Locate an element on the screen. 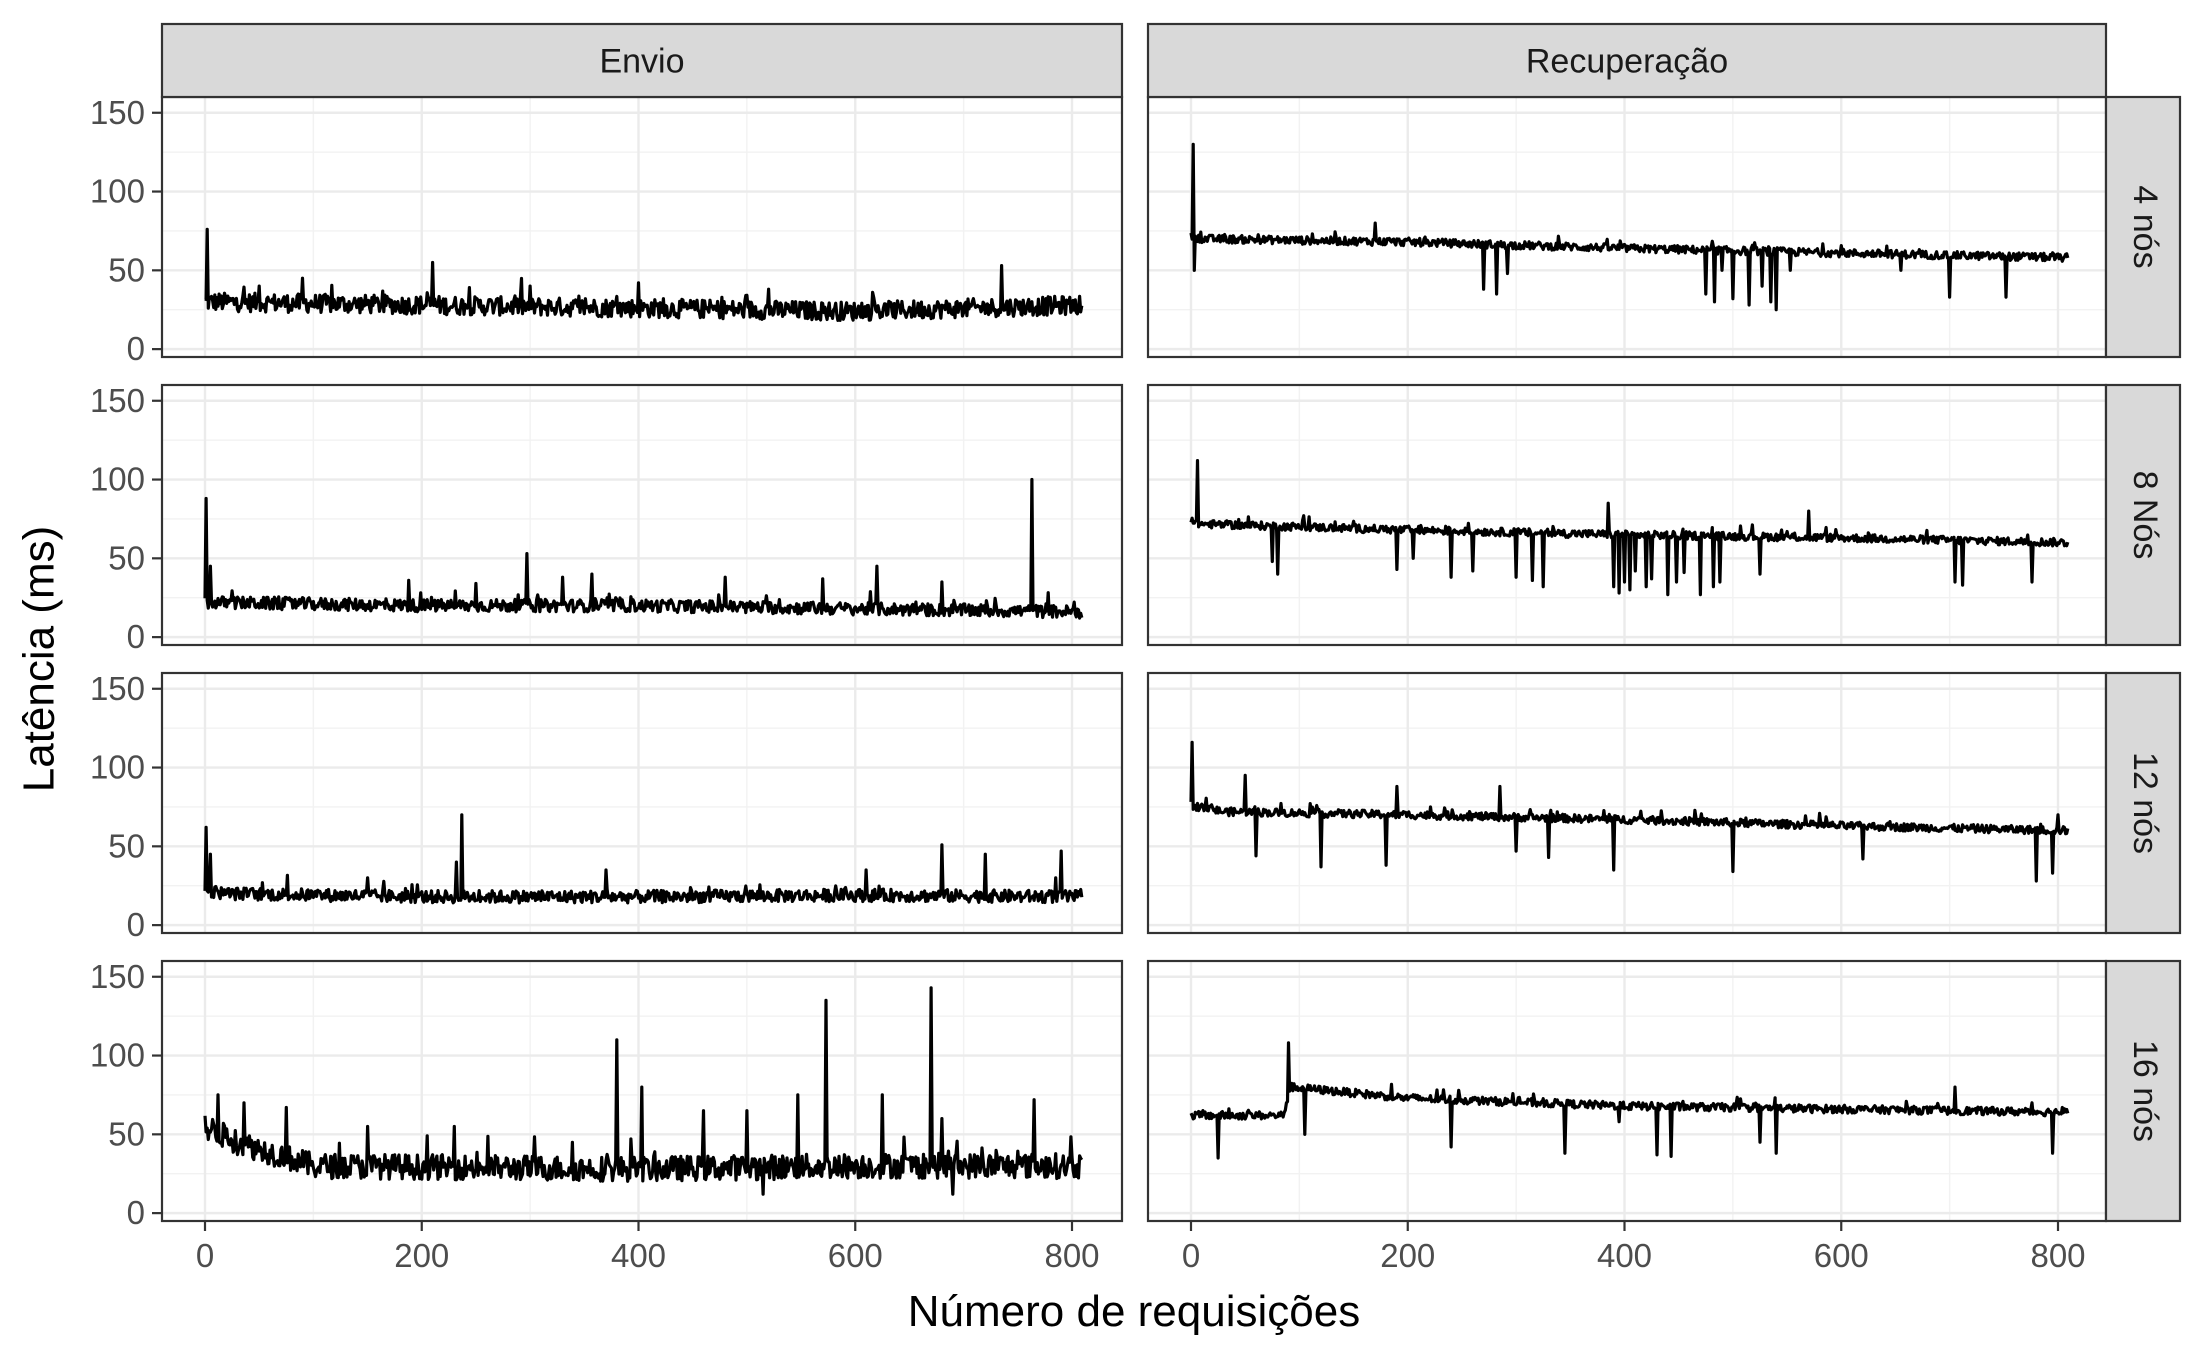 This screenshot has height=1363, width=2198. row-strip-label: 8 Nós is located at coordinates (2145, 515).